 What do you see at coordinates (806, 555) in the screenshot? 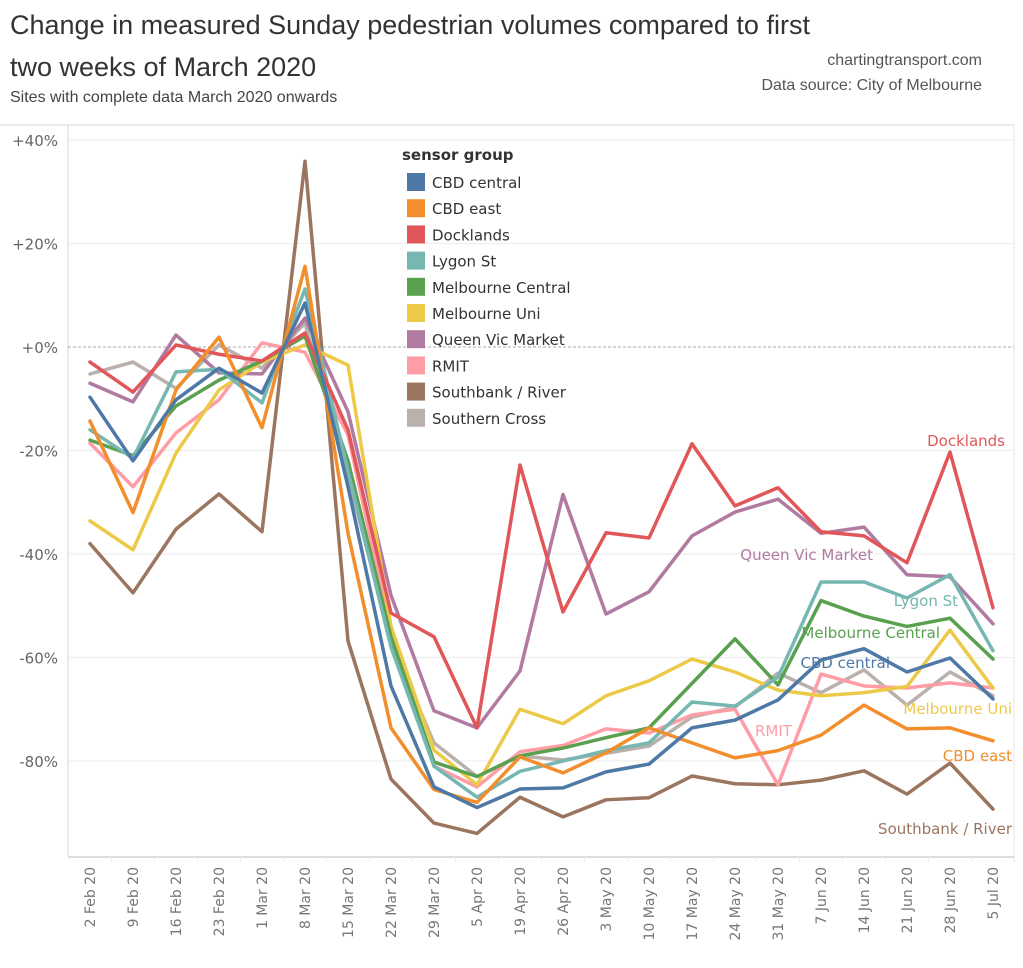
I see `end-label-queen-vic-market: Queen Vic Market` at bounding box center [806, 555].